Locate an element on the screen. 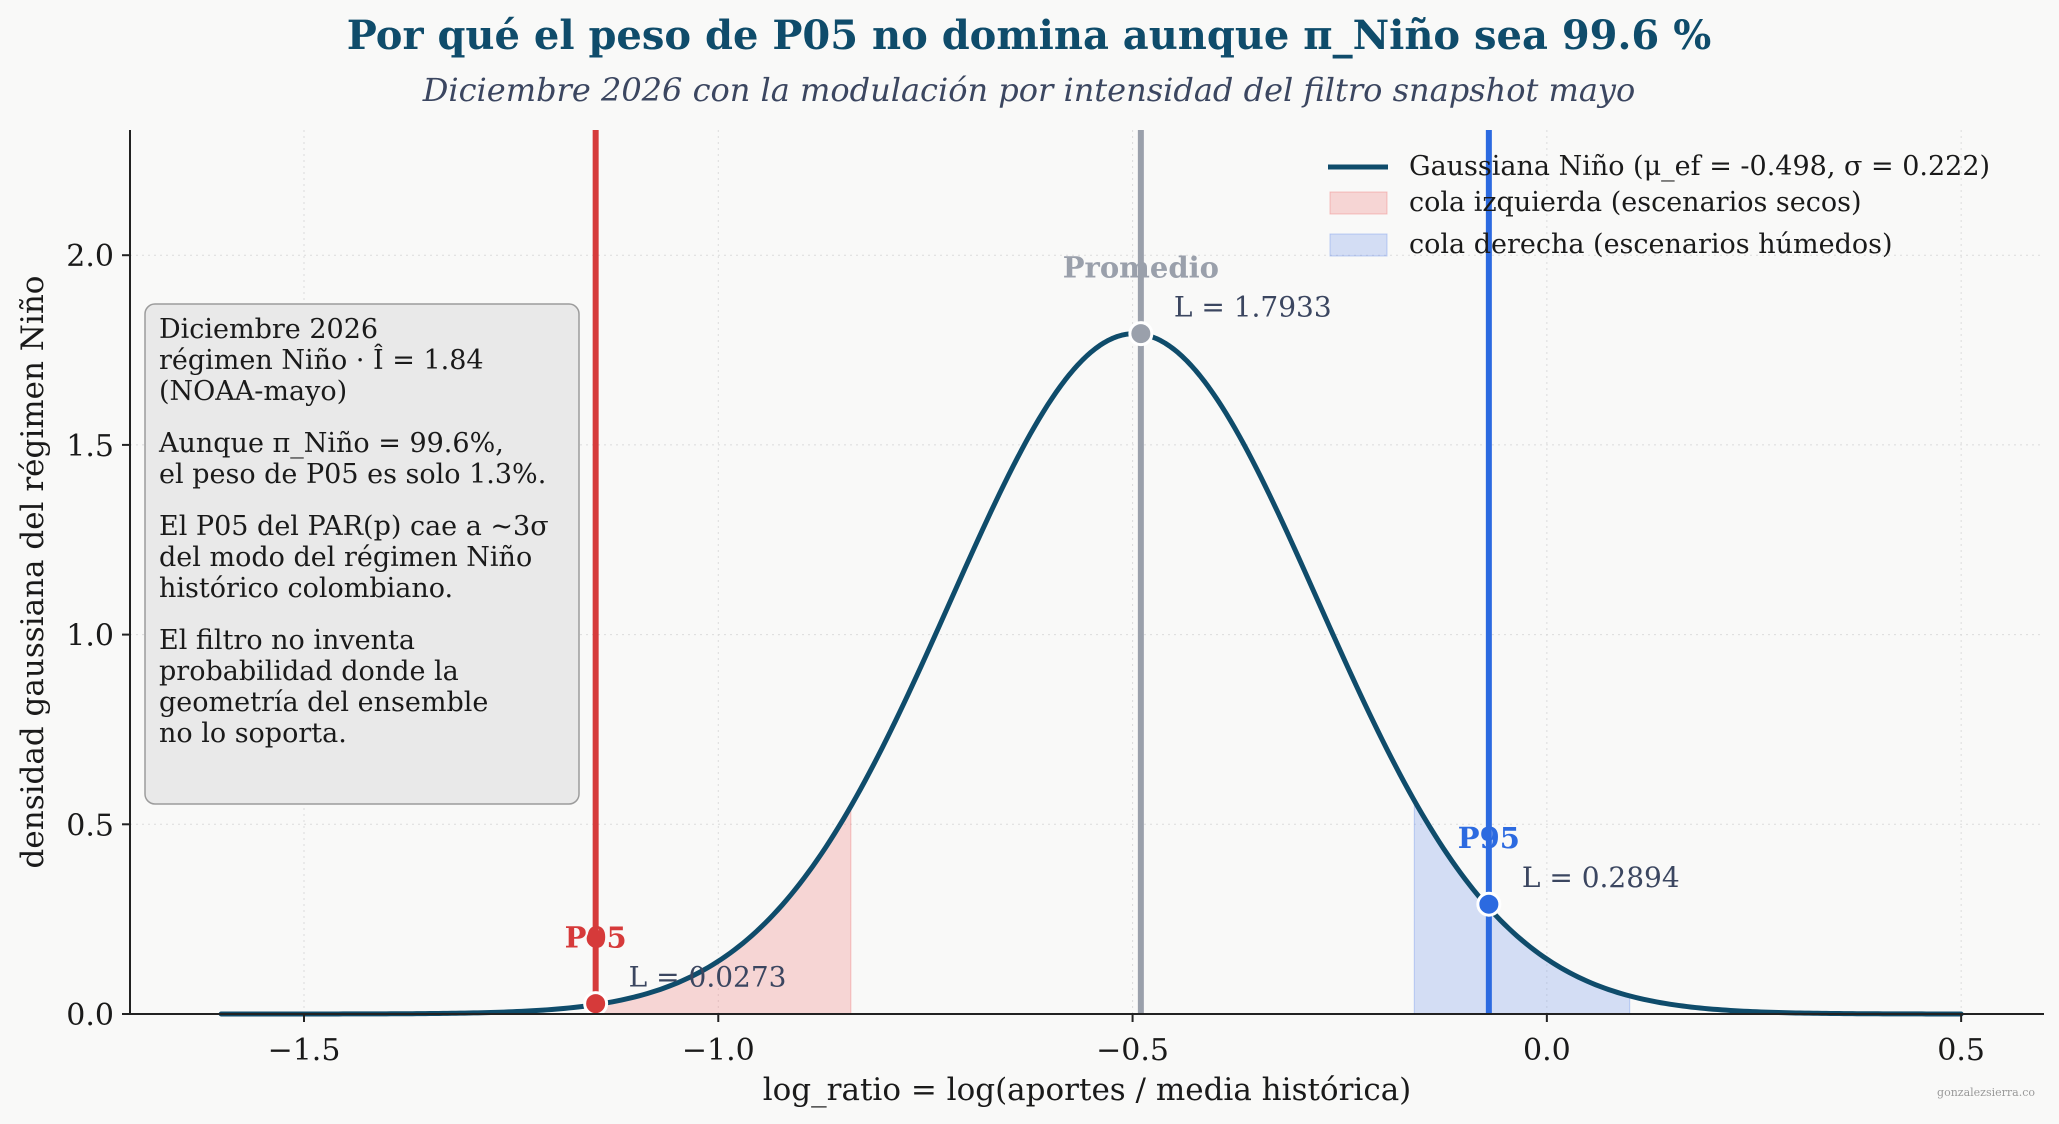  info-box-line-11: El filtro no inventa is located at coordinates (287, 640).